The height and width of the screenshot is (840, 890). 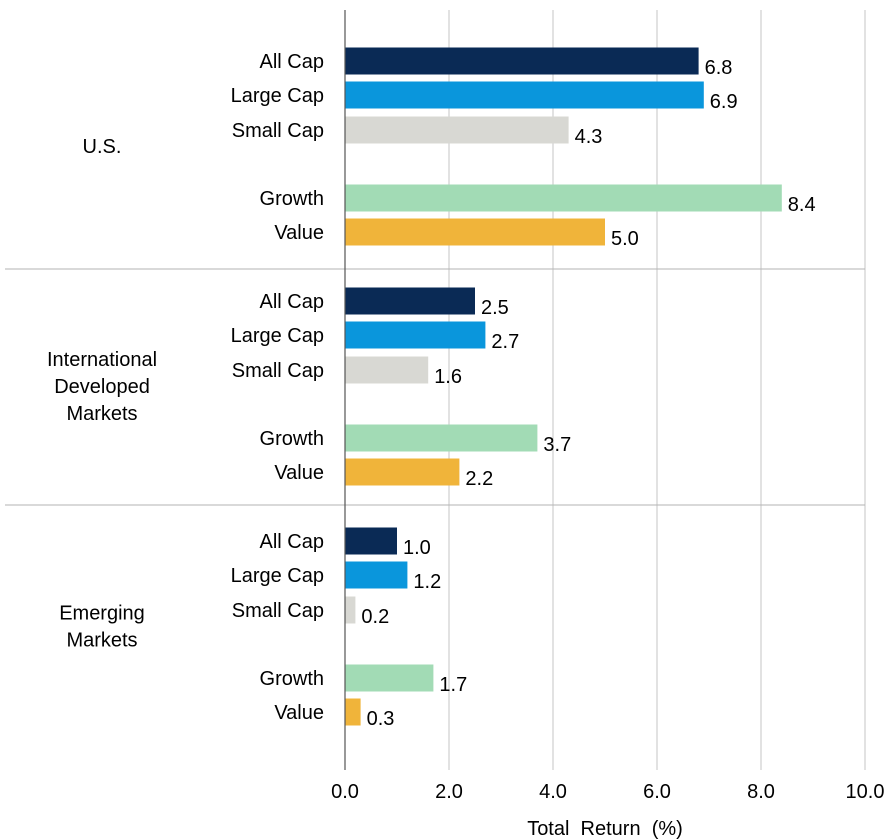 What do you see at coordinates (589, 137) in the screenshot?
I see `data-label: 4.3` at bounding box center [589, 137].